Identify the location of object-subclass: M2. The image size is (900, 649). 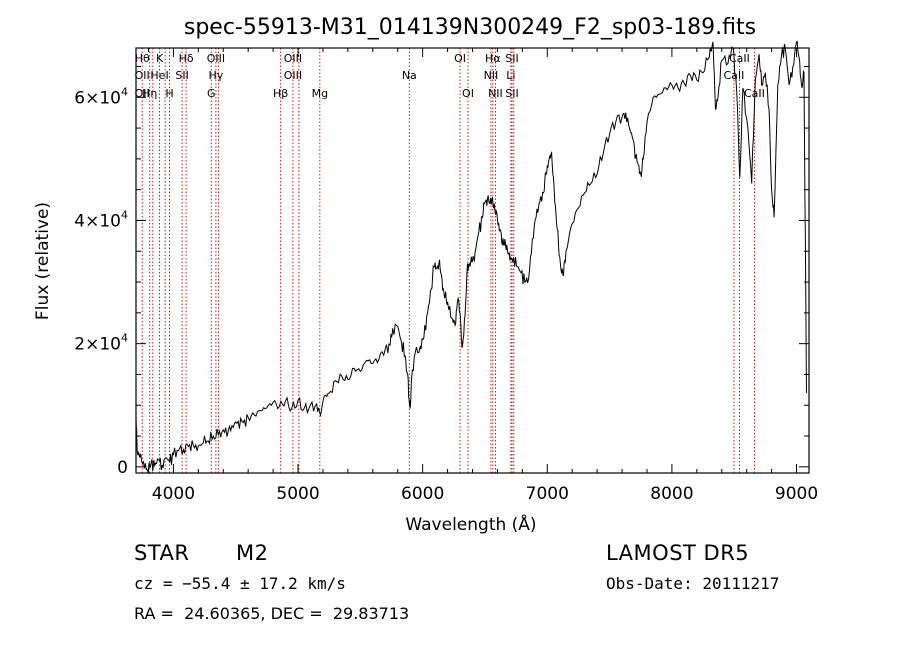
(252, 553).